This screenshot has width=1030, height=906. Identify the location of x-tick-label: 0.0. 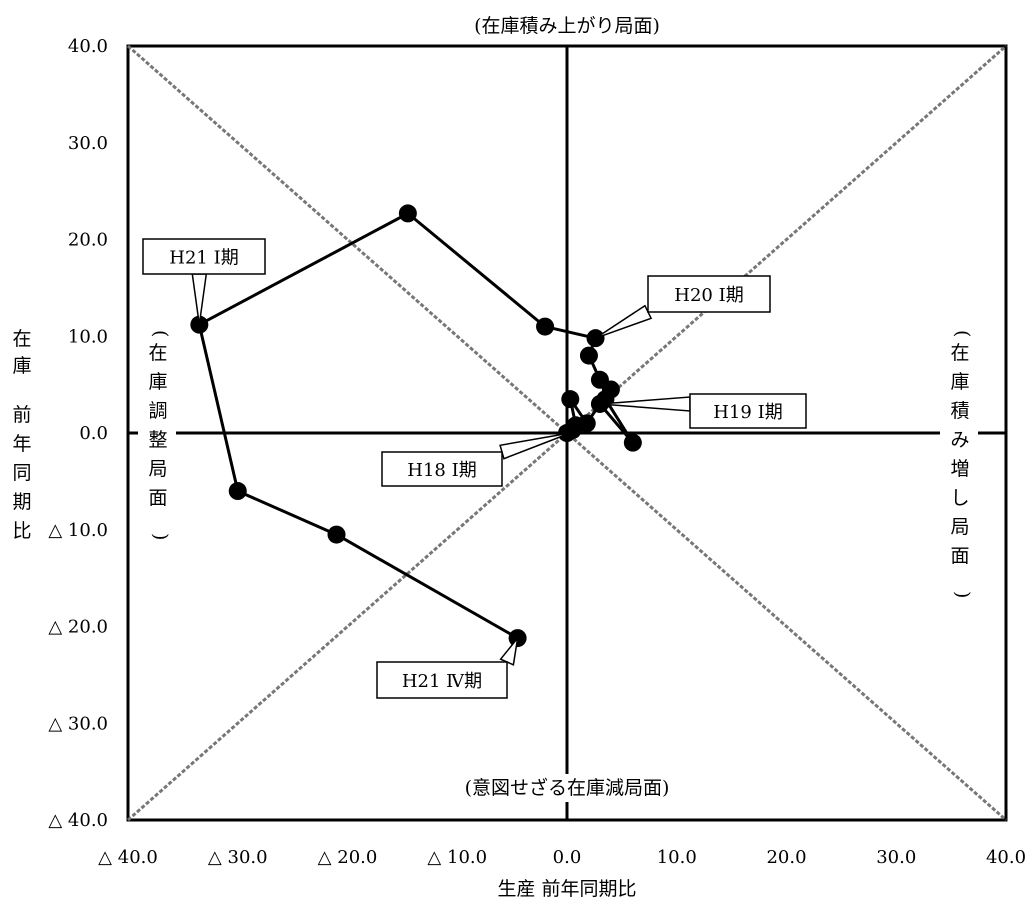
(567, 857).